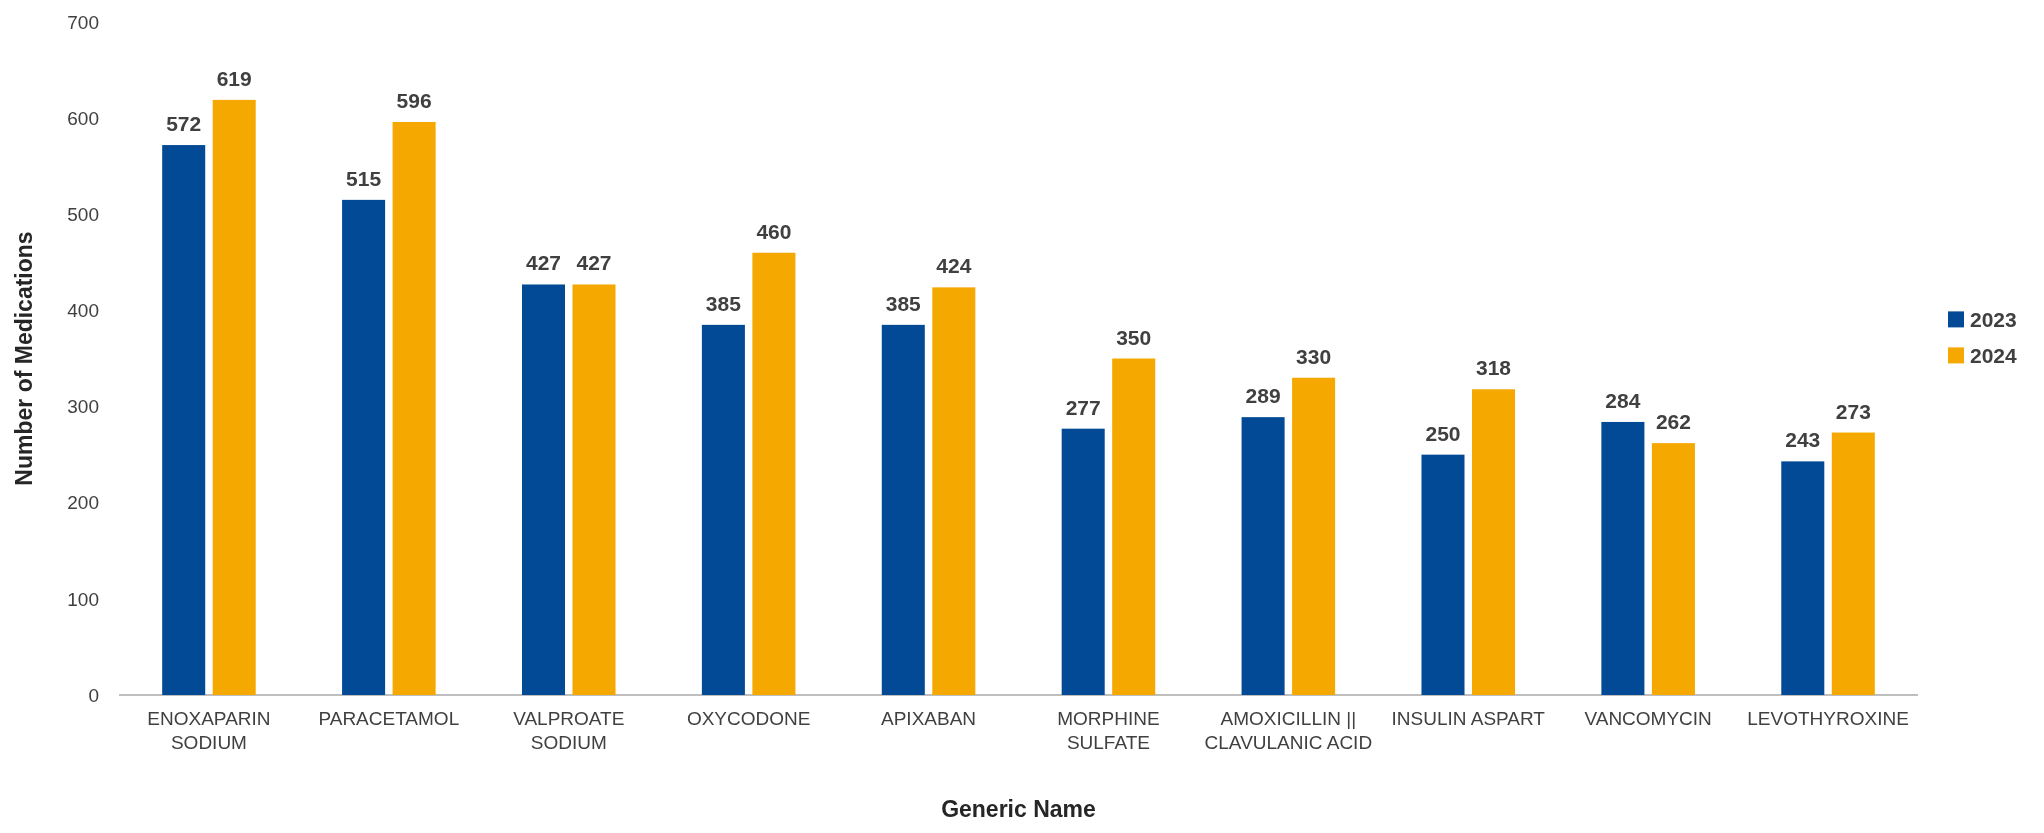 This screenshot has height=833, width=2044. What do you see at coordinates (1853, 411) in the screenshot?
I see `data-label: 273` at bounding box center [1853, 411].